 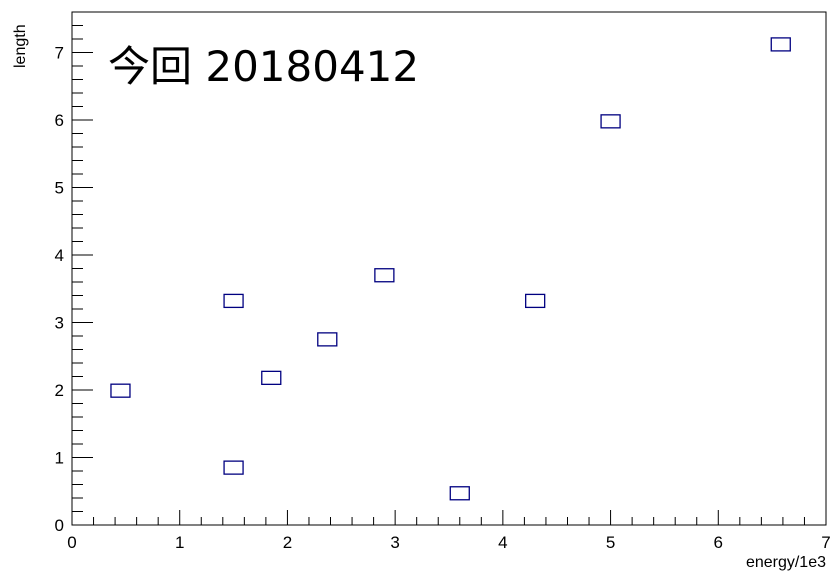 What do you see at coordinates (59, 323) in the screenshot?
I see `y-tick-label: 3` at bounding box center [59, 323].